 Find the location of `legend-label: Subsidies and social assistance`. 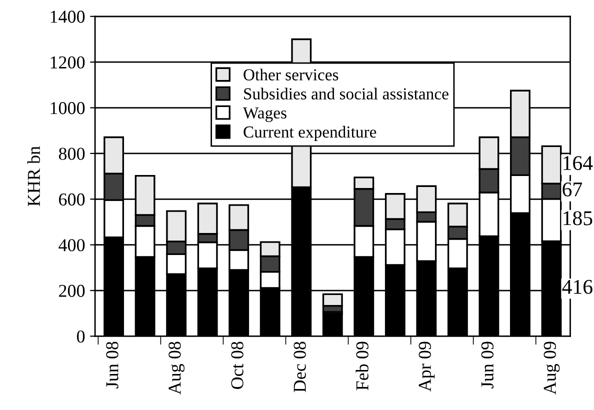

legend-label: Subsidies and social assistance is located at coordinates (346, 94).